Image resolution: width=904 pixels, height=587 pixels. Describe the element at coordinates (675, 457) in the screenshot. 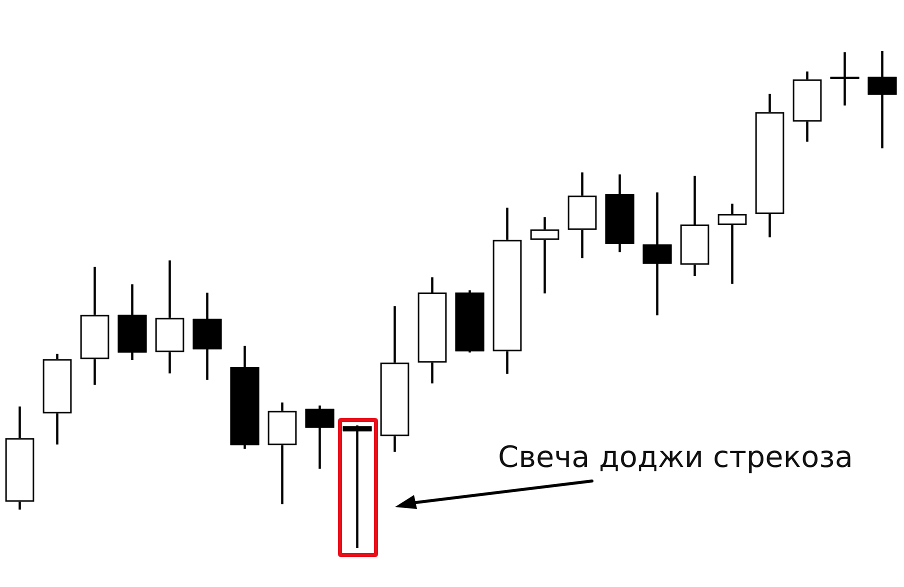

I see `annotation: Свеча доджи стрекоза` at that location.